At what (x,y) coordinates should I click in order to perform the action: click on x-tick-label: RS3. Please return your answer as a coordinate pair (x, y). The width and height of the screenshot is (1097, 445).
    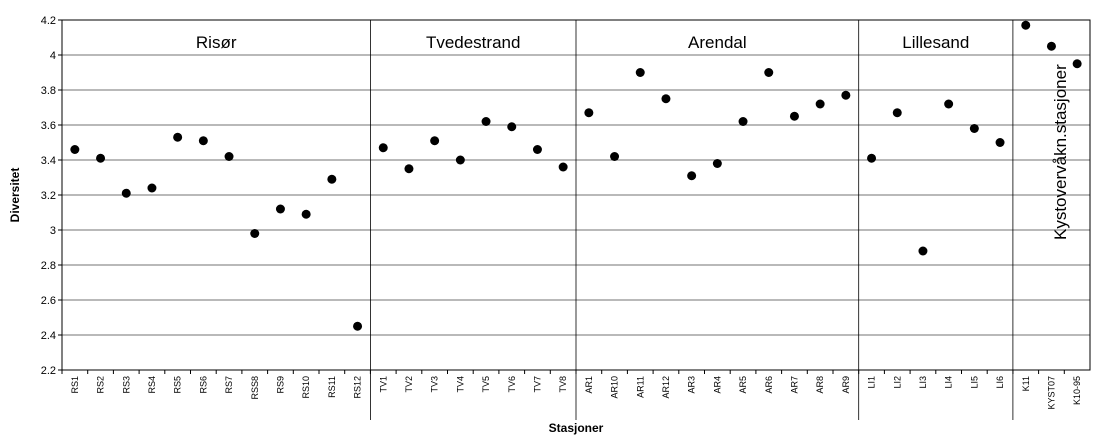
    Looking at the image, I should click on (126, 385).